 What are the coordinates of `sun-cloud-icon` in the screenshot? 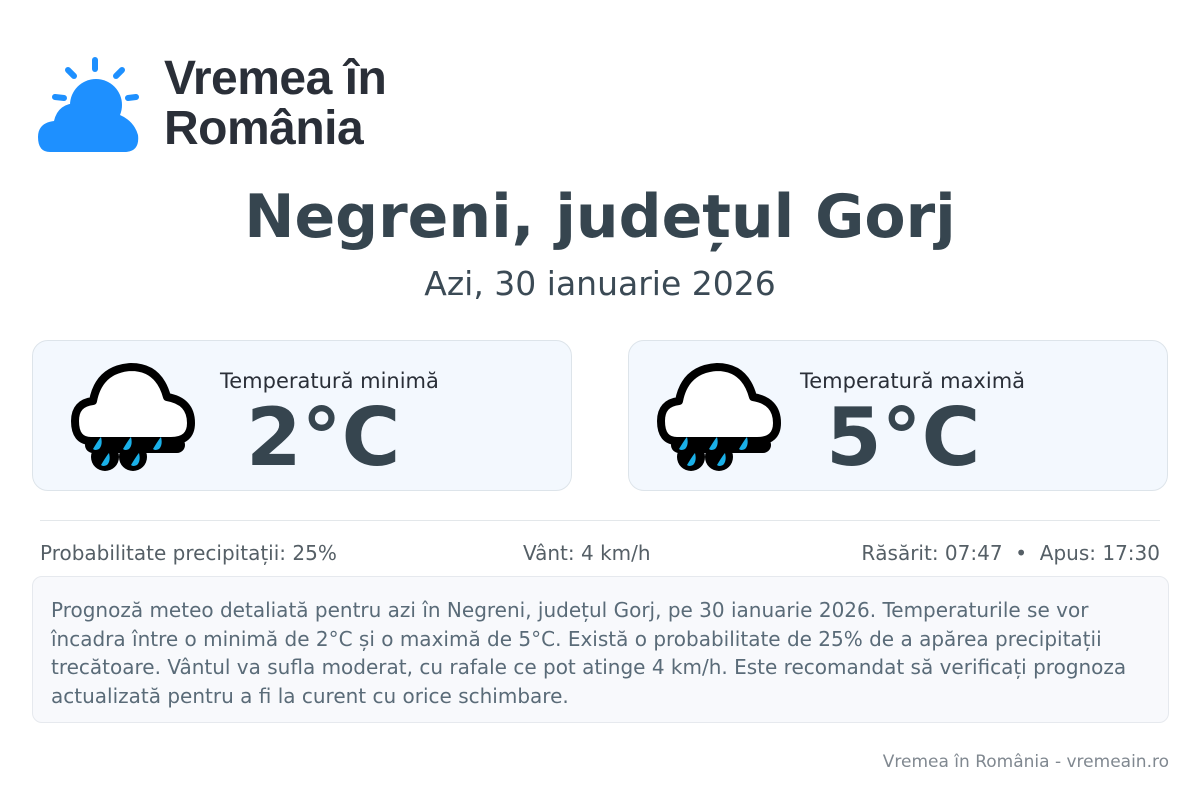 It's located at (88, 104).